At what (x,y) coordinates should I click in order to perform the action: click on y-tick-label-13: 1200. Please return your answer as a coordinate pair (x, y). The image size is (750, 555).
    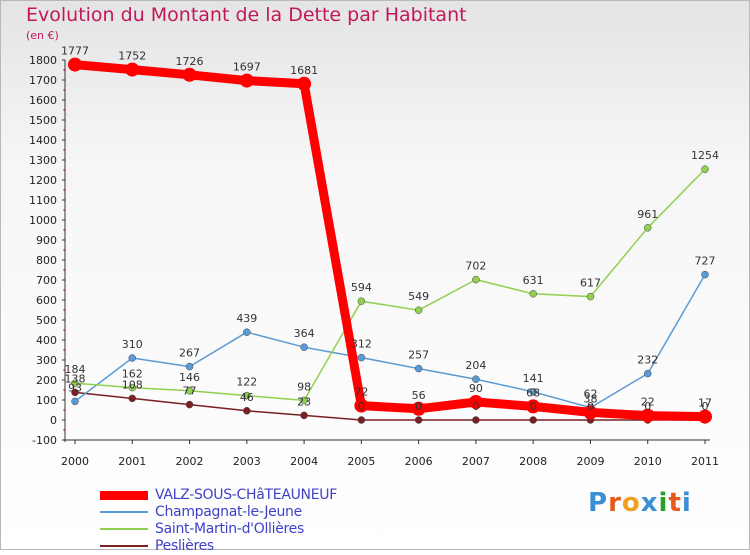
    Looking at the image, I should click on (43, 180).